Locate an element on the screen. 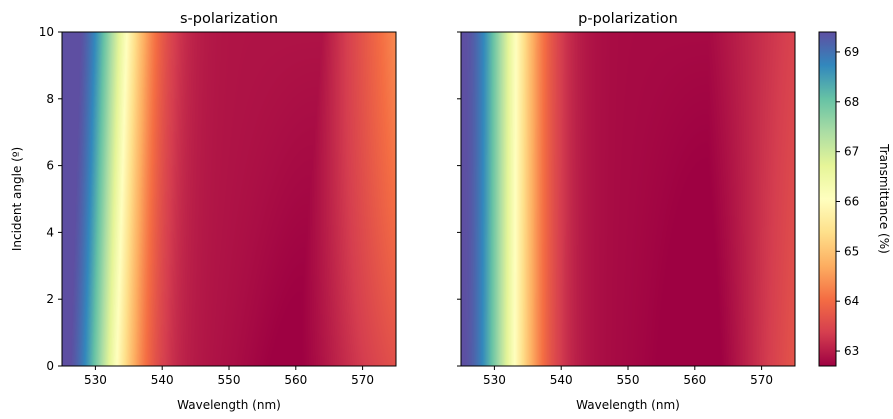 This screenshot has height=419, width=893. y-ticks-p is located at coordinates (459, 199).